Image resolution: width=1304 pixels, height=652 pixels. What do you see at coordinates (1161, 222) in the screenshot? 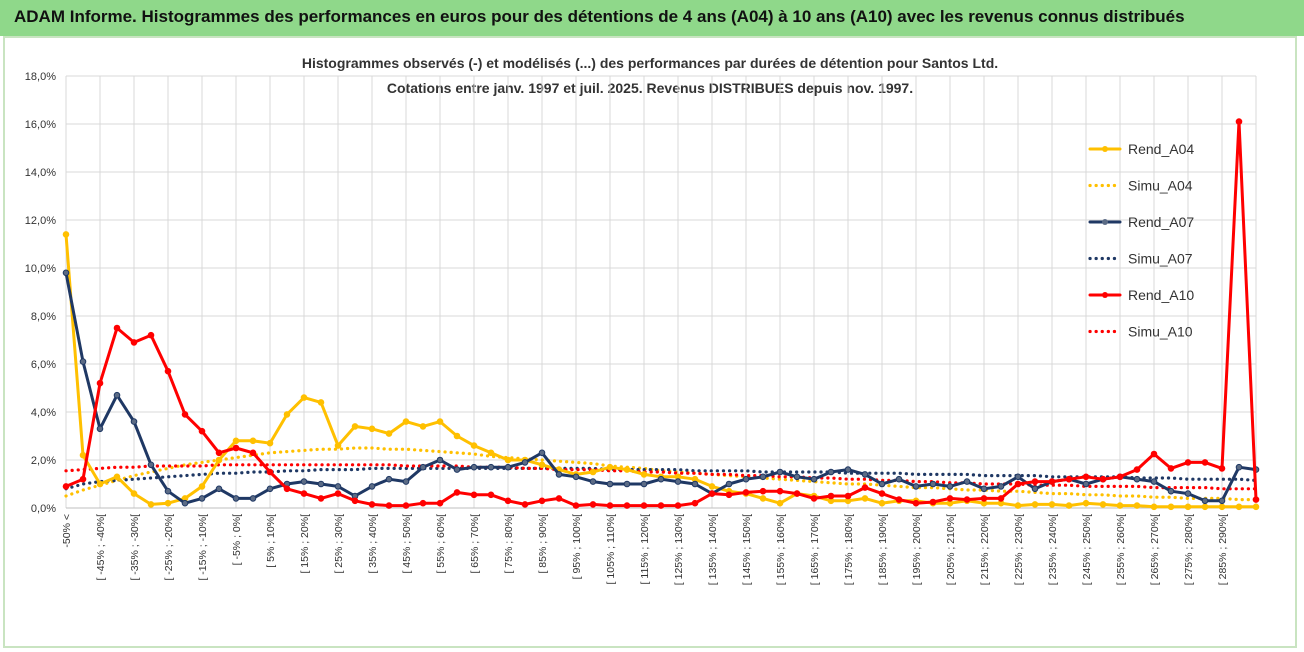
I see `legend-label: Rend_A07` at bounding box center [1161, 222].